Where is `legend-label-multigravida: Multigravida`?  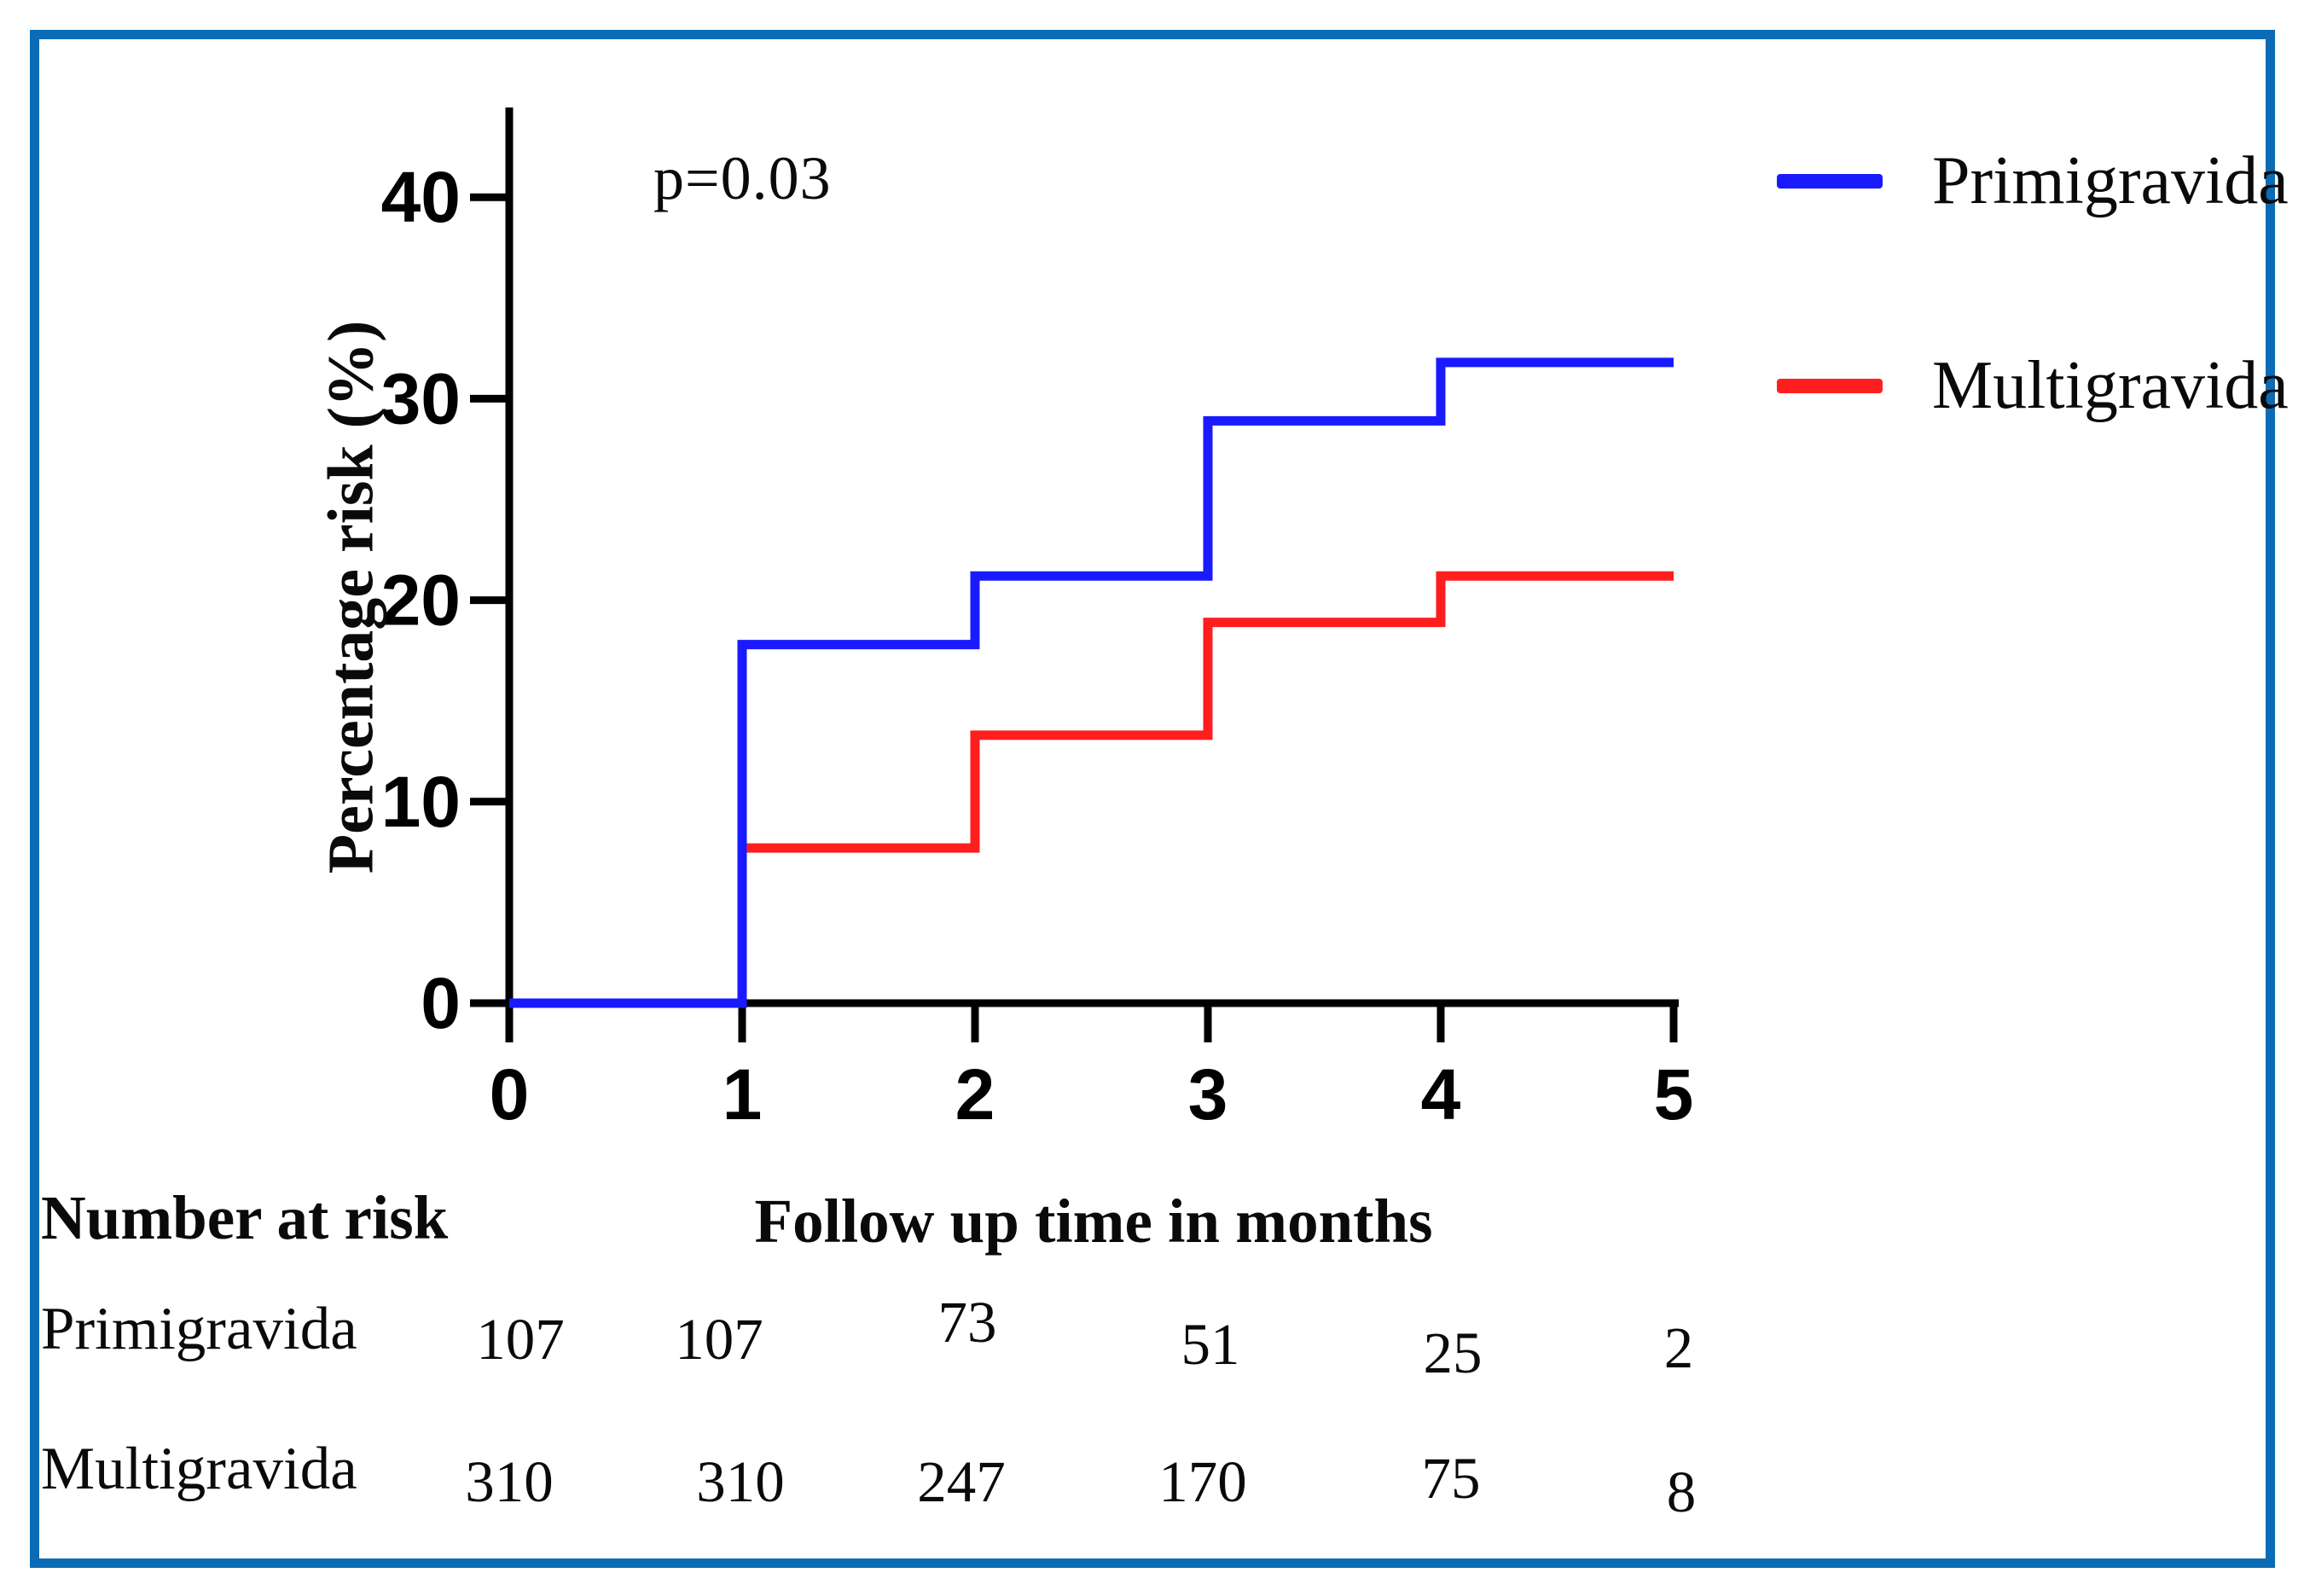 legend-label-multigravida: Multigravida is located at coordinates (2110, 385).